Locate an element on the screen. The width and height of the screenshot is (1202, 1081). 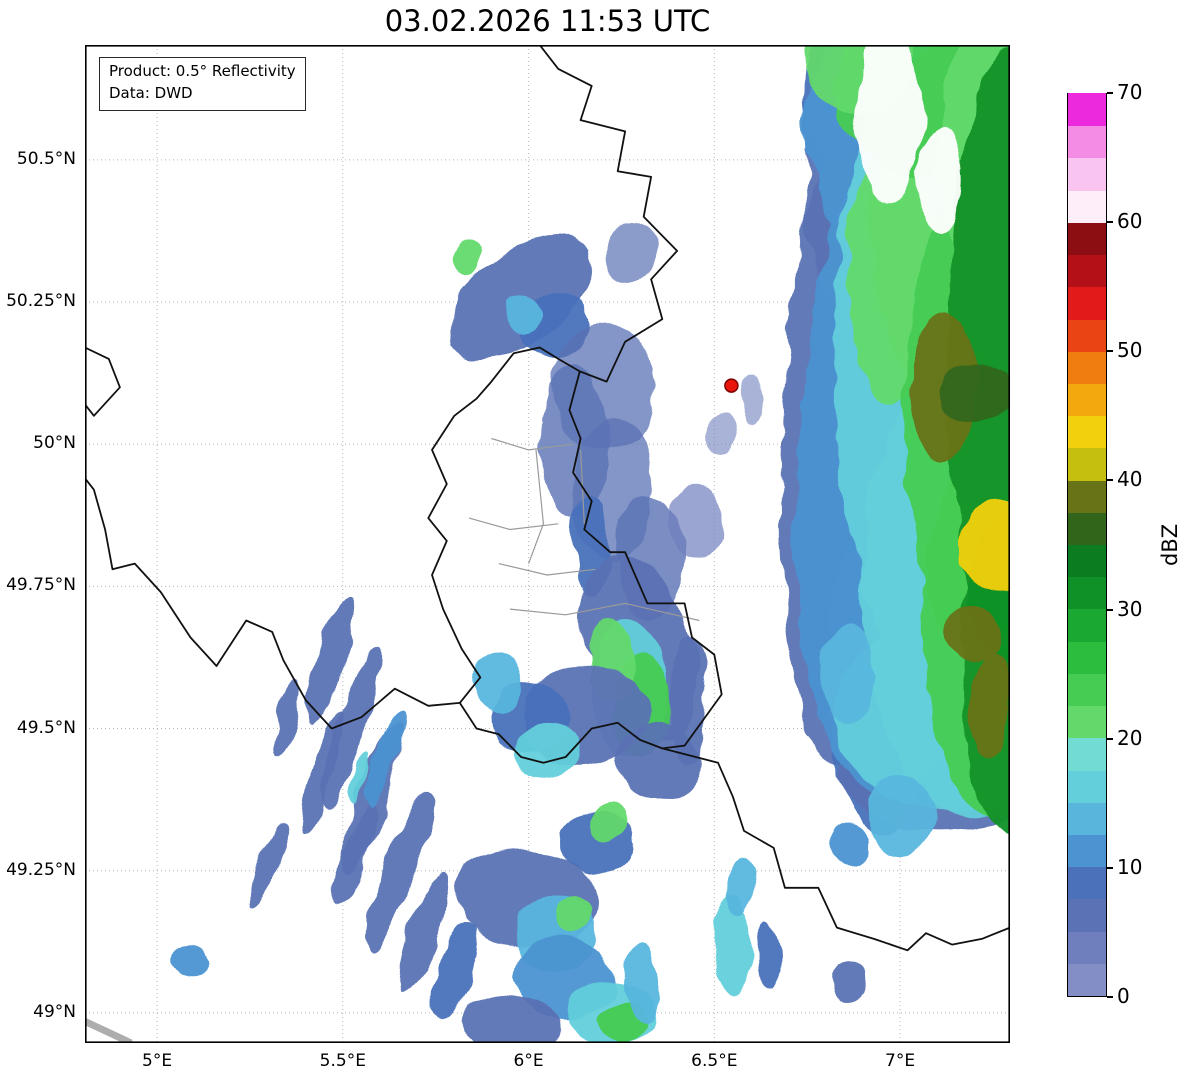
colorbar-tick-label: 50 is located at coordinates (1130, 350).